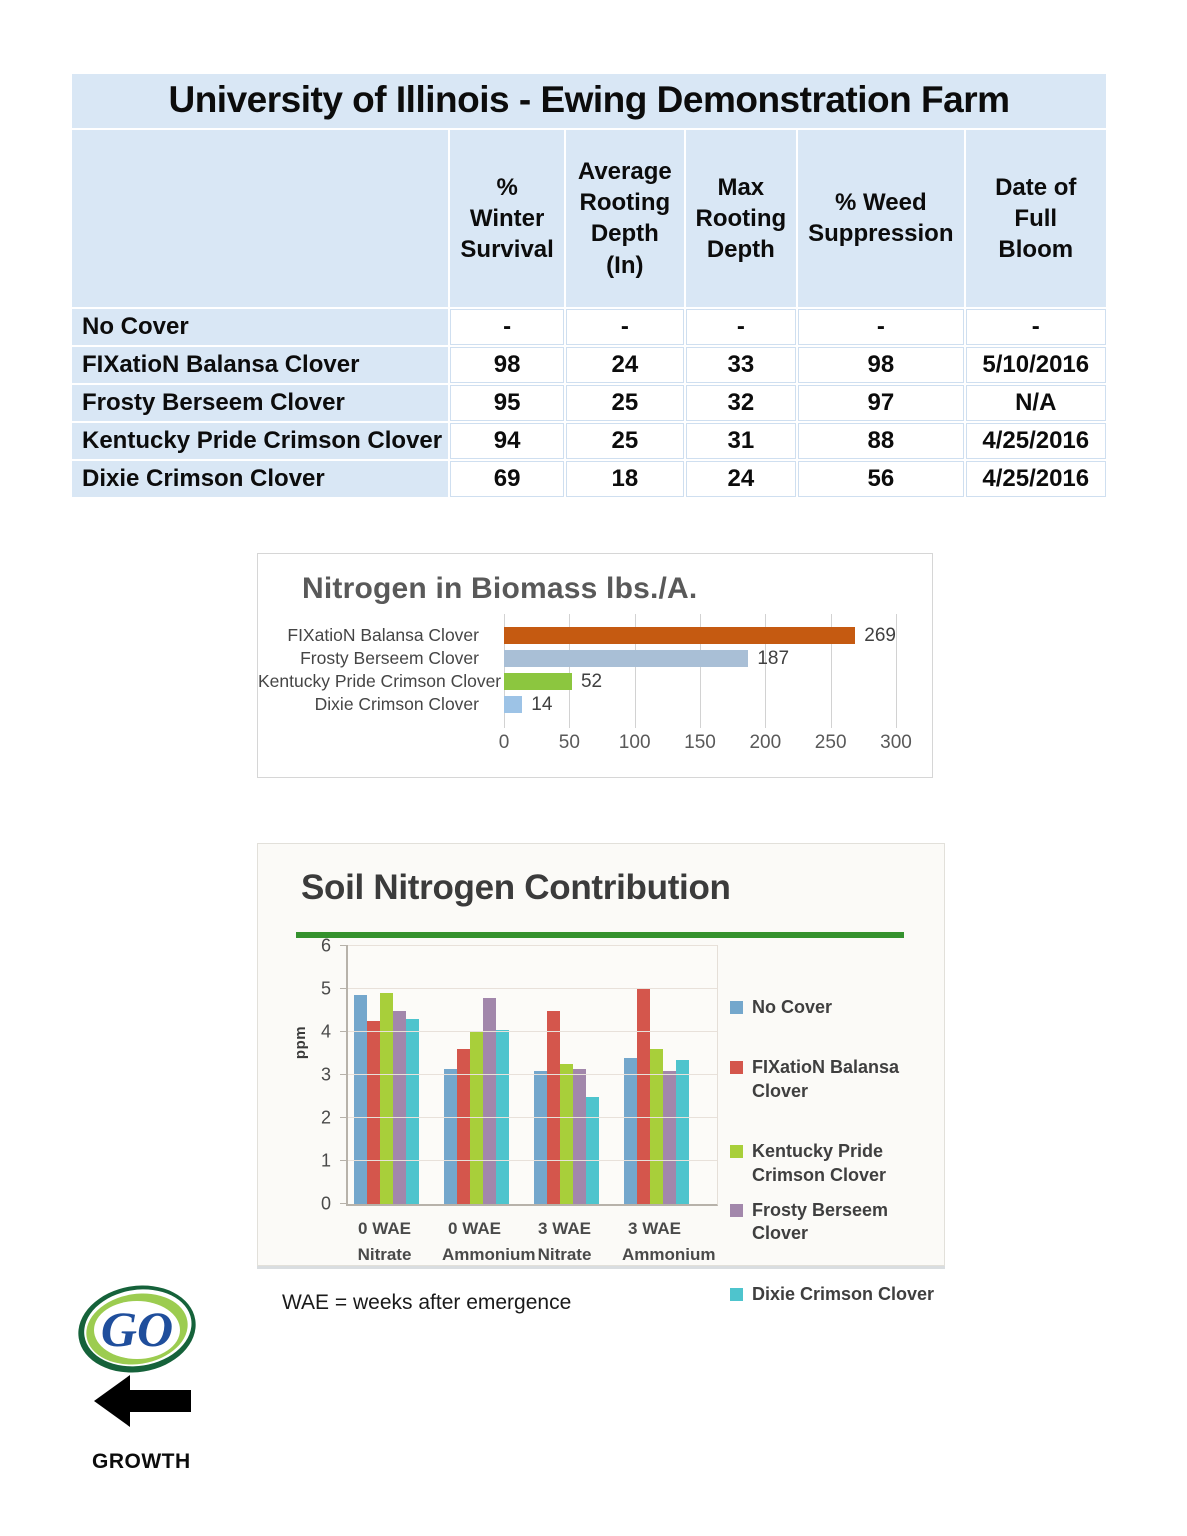 The width and height of the screenshot is (1187, 1536). What do you see at coordinates (741, 218) in the screenshot?
I see `column-header: Max Rooting Depth` at bounding box center [741, 218].